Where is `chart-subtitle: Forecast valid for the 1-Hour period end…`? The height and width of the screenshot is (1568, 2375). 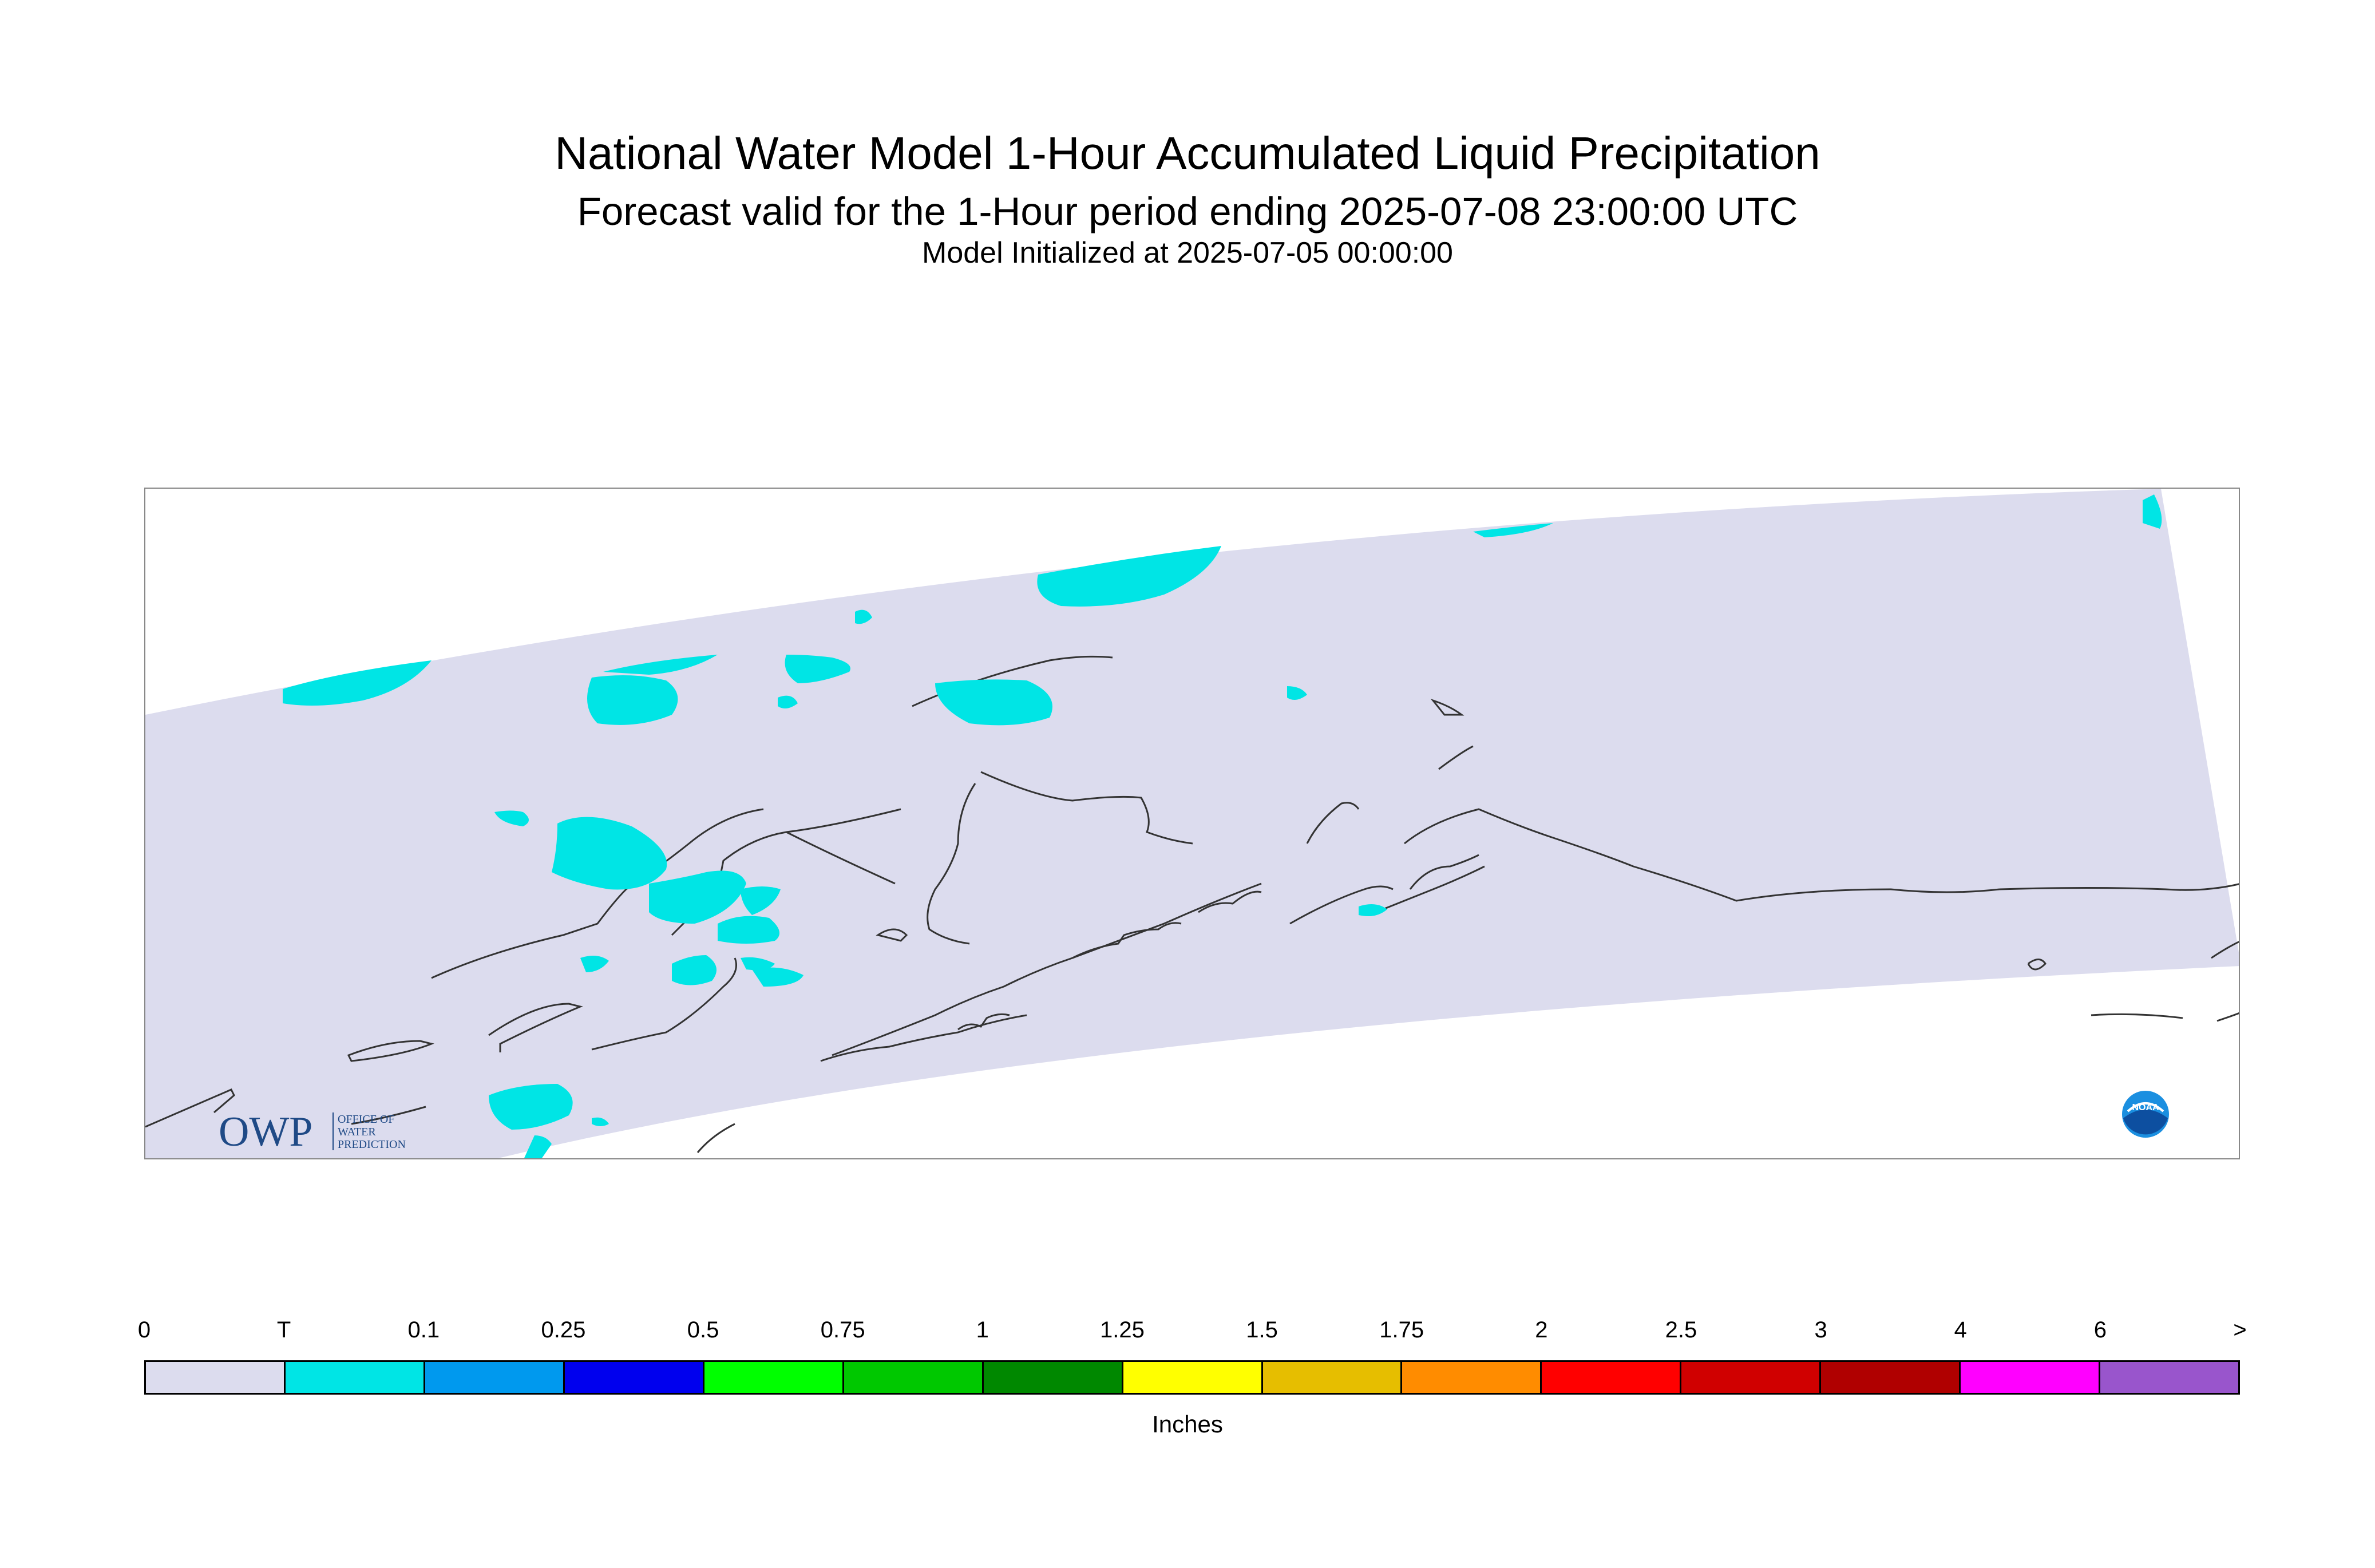
chart-subtitle: Forecast valid for the 1-Hour period end… is located at coordinates (1187, 211).